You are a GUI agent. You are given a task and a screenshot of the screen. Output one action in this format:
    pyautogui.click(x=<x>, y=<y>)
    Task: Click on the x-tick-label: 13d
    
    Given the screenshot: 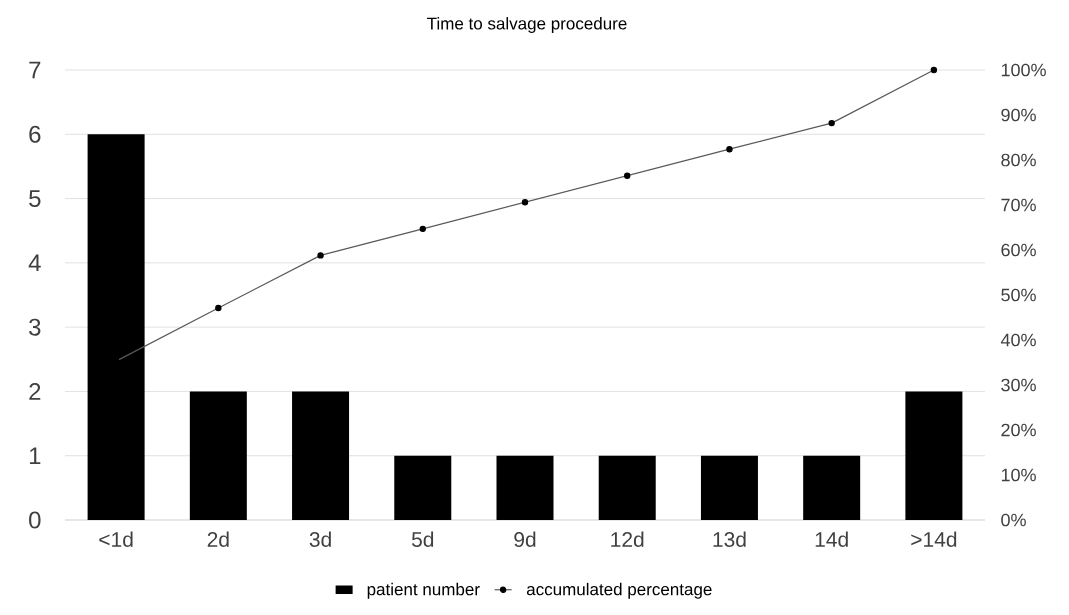 What is the action you would take?
    pyautogui.click(x=729, y=539)
    